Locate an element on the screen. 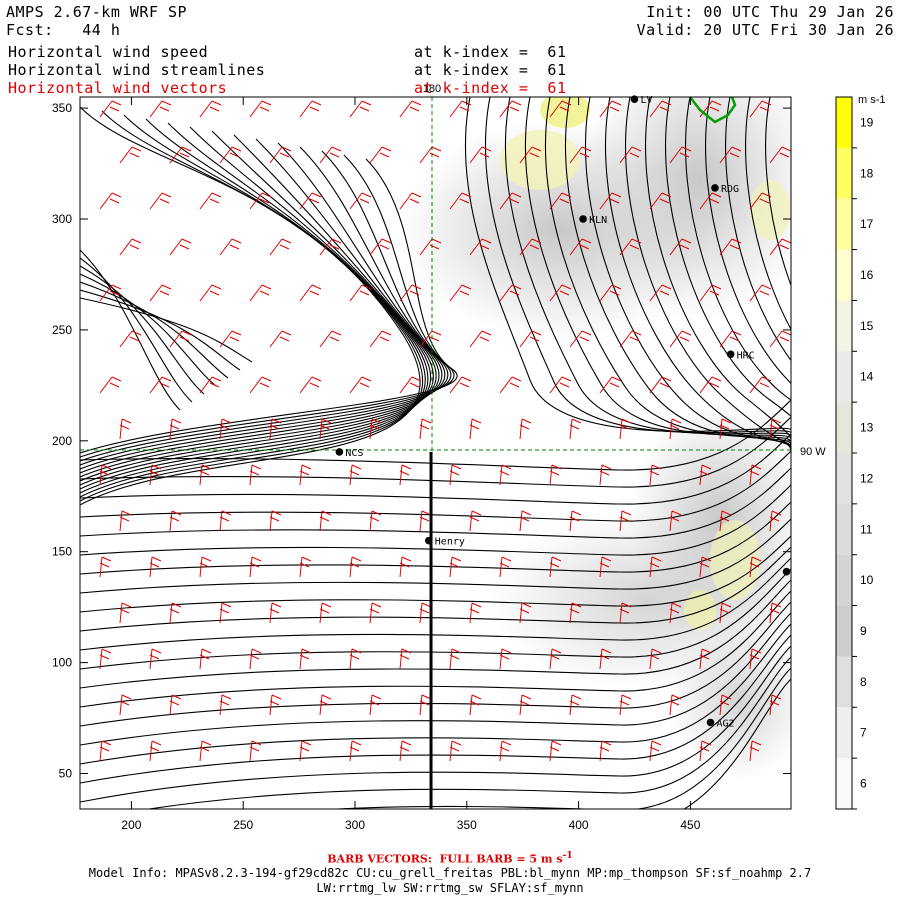 Image resolution: width=900 pixels, height=900 pixels. x-tick-label: 250 is located at coordinates (243, 825).